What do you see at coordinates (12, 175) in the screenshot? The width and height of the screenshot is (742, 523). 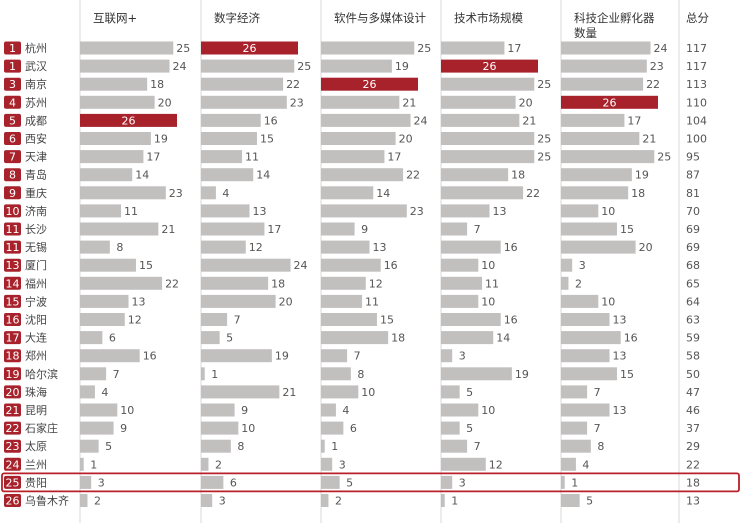 I see `rank-label: 8` at bounding box center [12, 175].